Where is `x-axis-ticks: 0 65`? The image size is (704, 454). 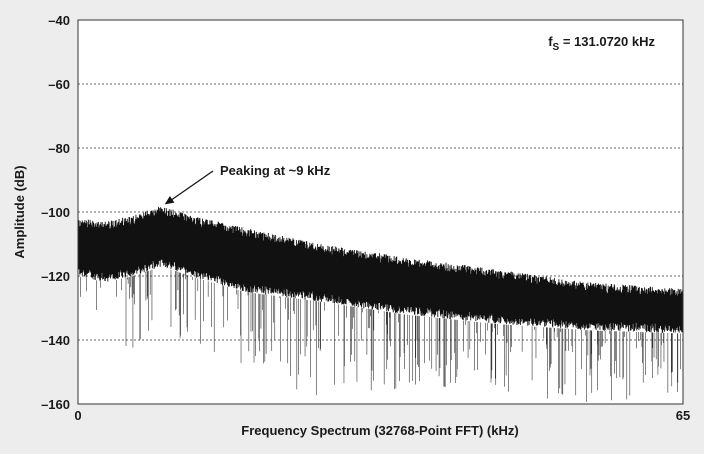
x-axis-ticks: 0 65 is located at coordinates (382, 415).